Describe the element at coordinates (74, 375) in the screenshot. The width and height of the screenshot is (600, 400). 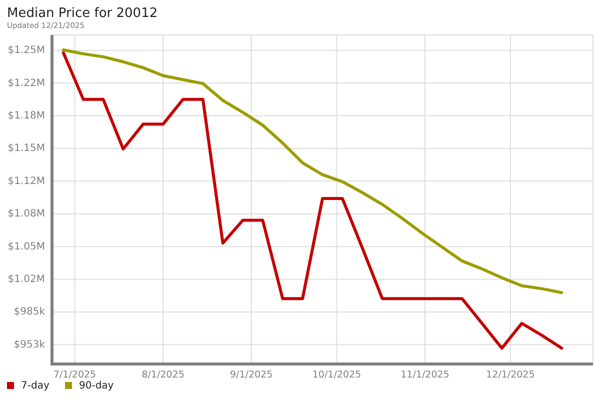
I see `x-tick-label: 7/1/2025` at that location.